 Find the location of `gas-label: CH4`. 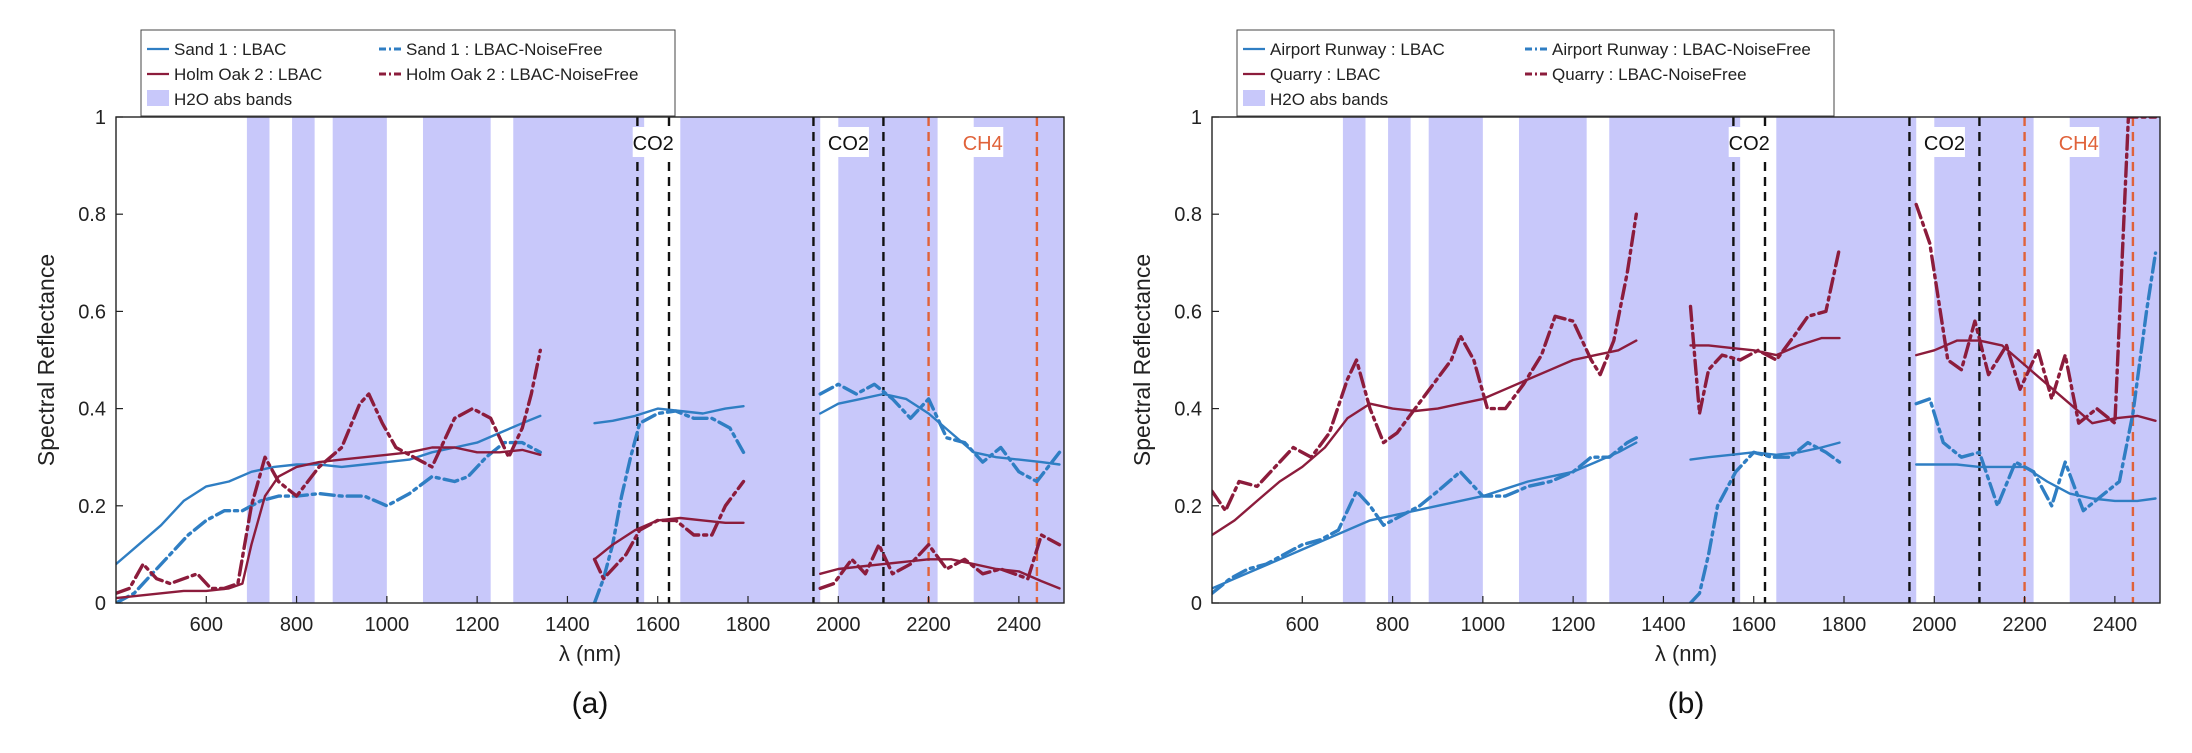

gas-label: CH4 is located at coordinates (983, 144).